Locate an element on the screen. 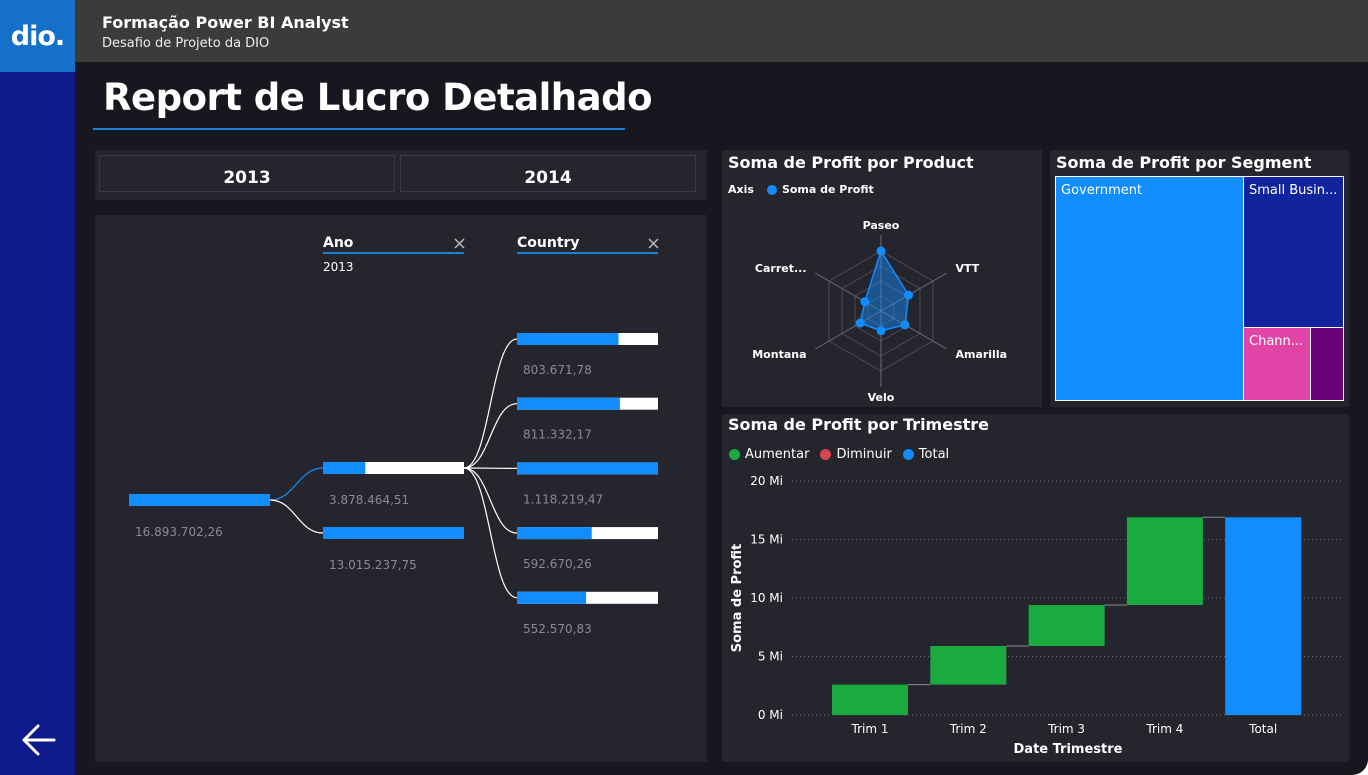  x-axis-label: Date Trimestre is located at coordinates (1068, 749).